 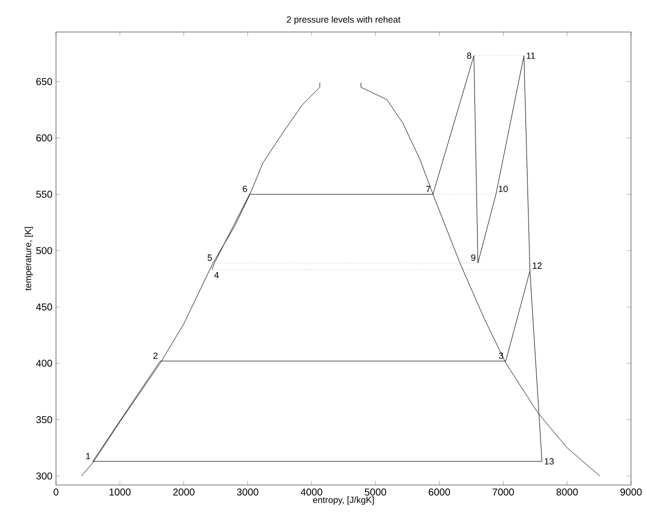 What do you see at coordinates (549, 461) in the screenshot?
I see `annotation: 13` at bounding box center [549, 461].